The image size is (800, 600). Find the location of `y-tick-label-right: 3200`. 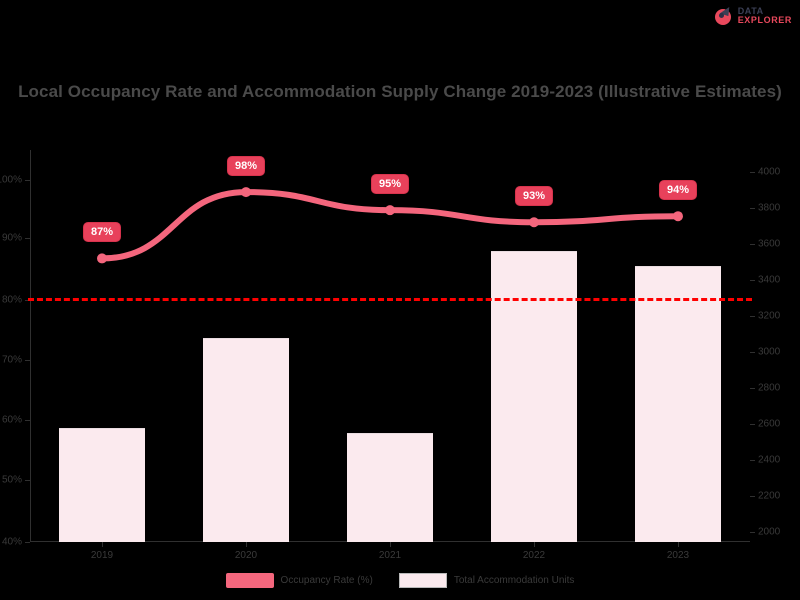

y-tick-label-right: 3200 is located at coordinates (769, 316).